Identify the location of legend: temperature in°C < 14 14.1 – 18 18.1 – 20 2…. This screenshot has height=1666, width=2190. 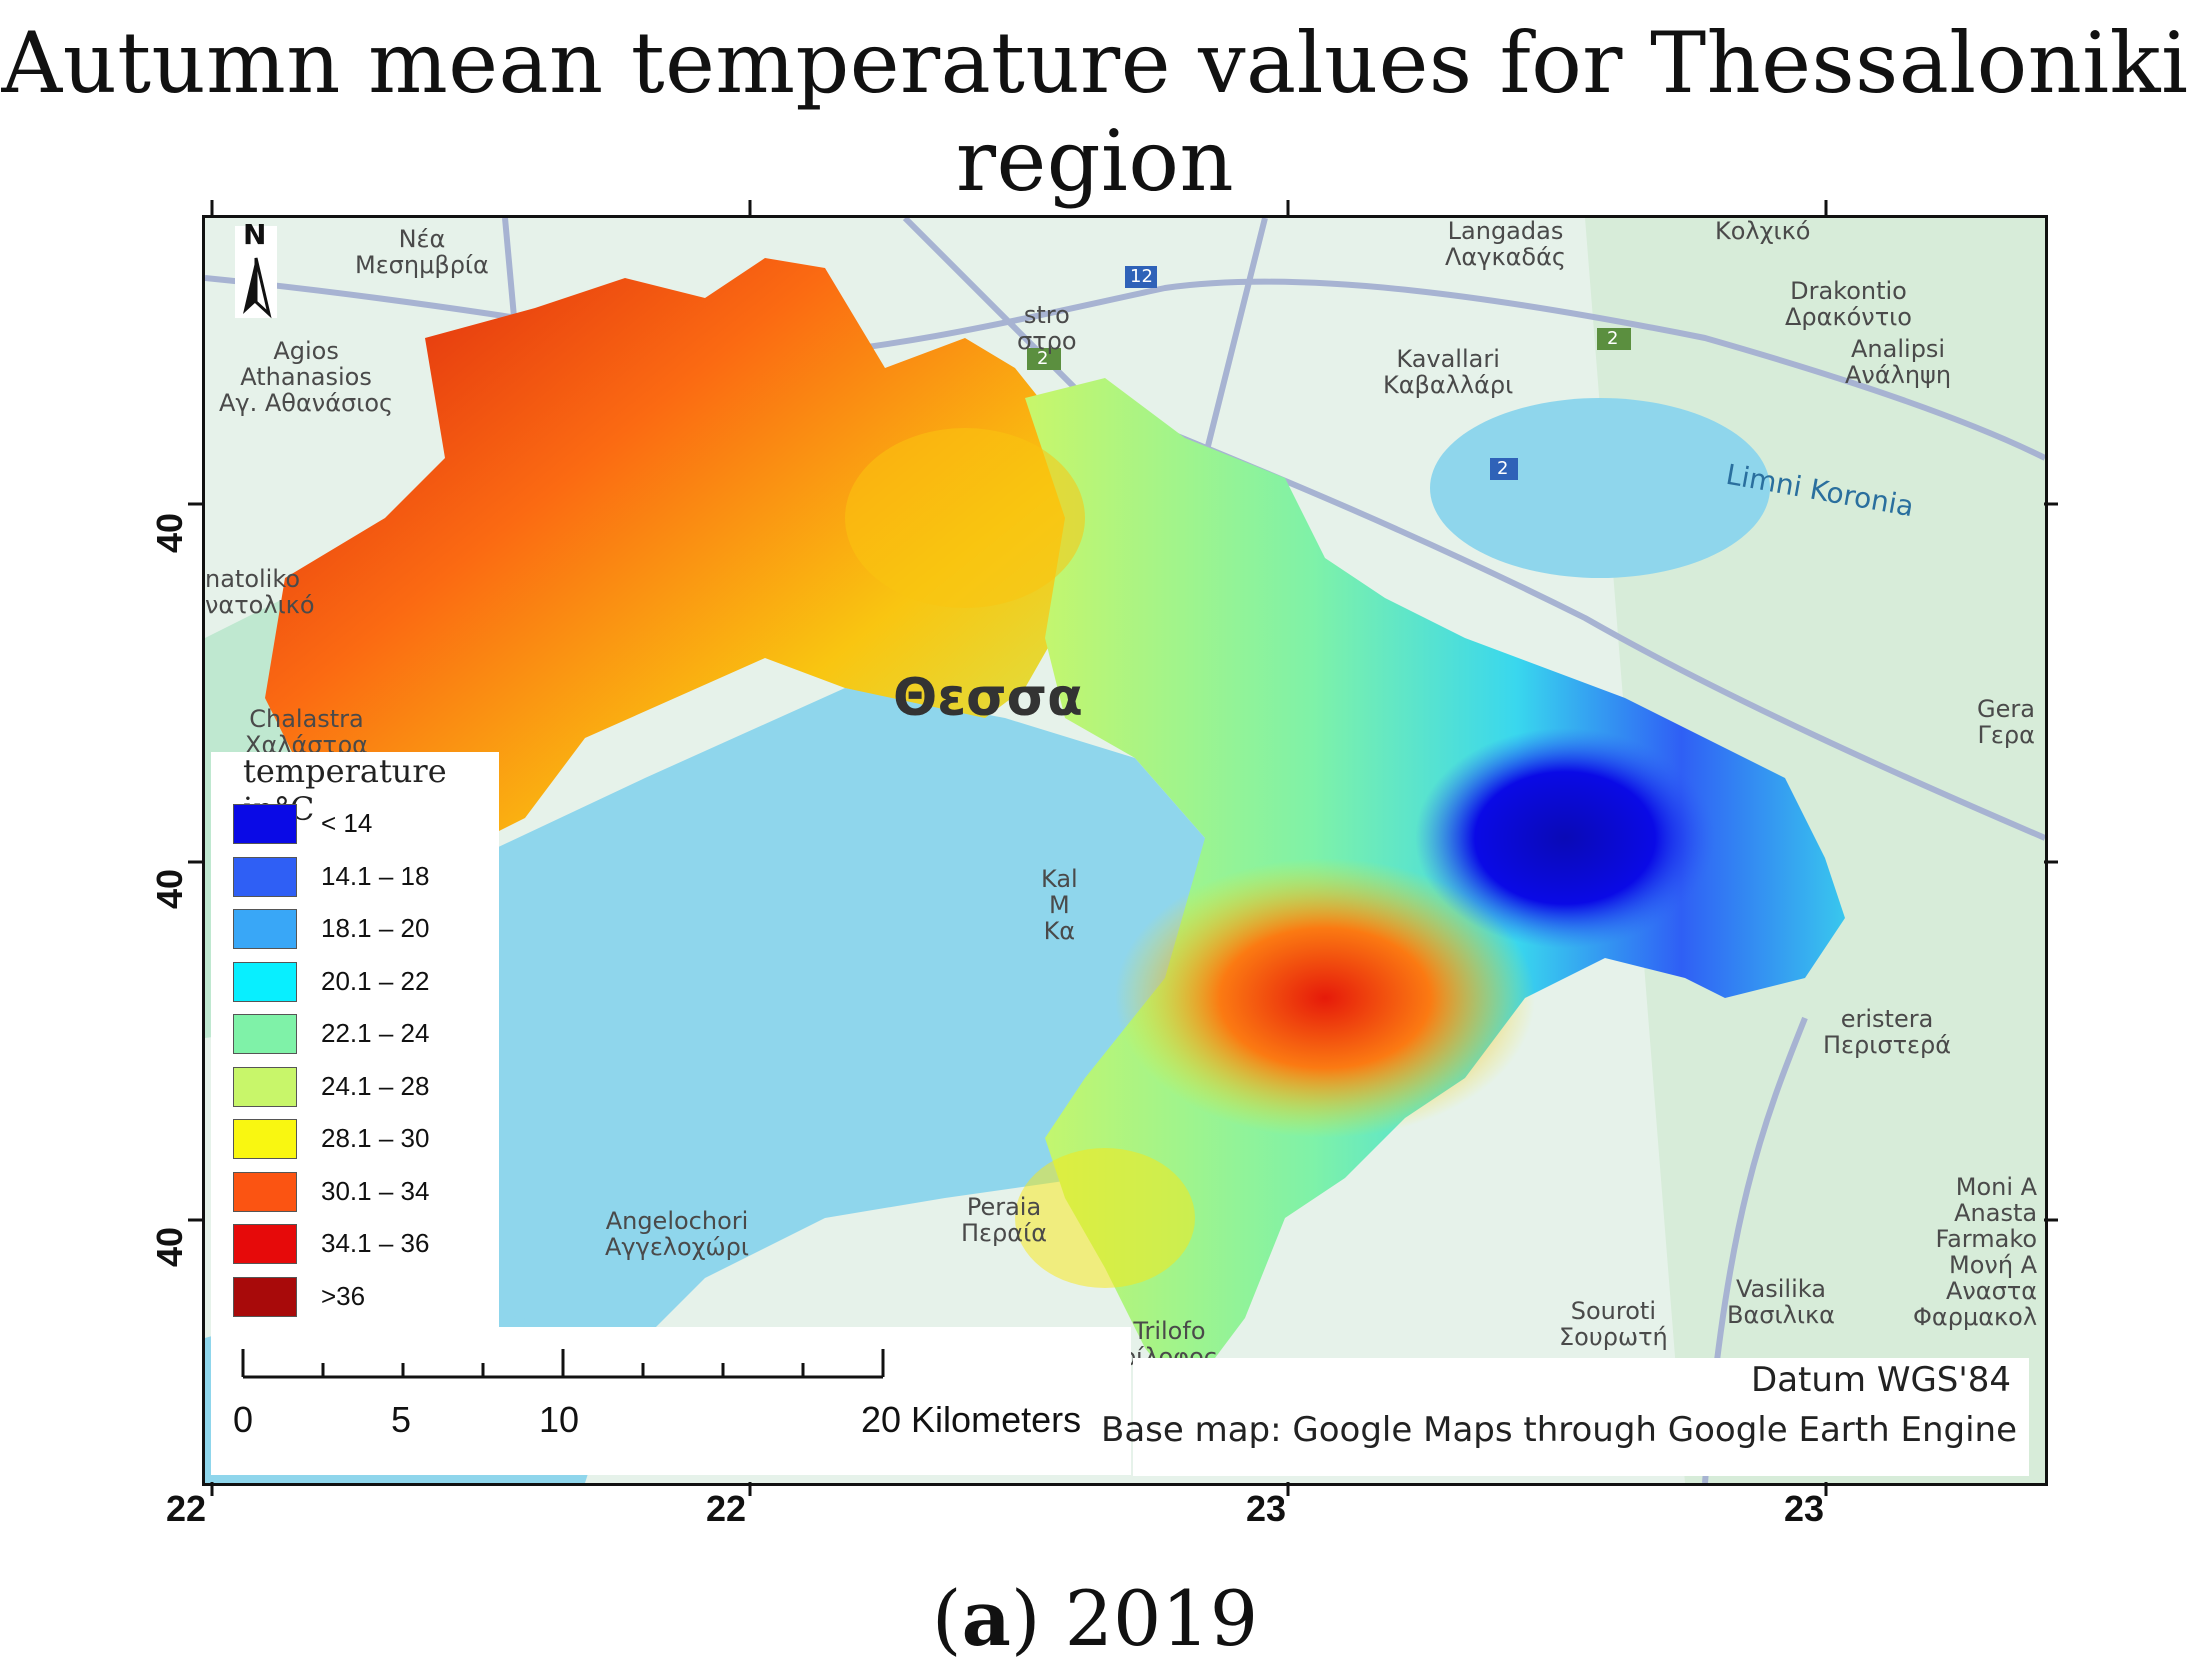
(355, 1039).